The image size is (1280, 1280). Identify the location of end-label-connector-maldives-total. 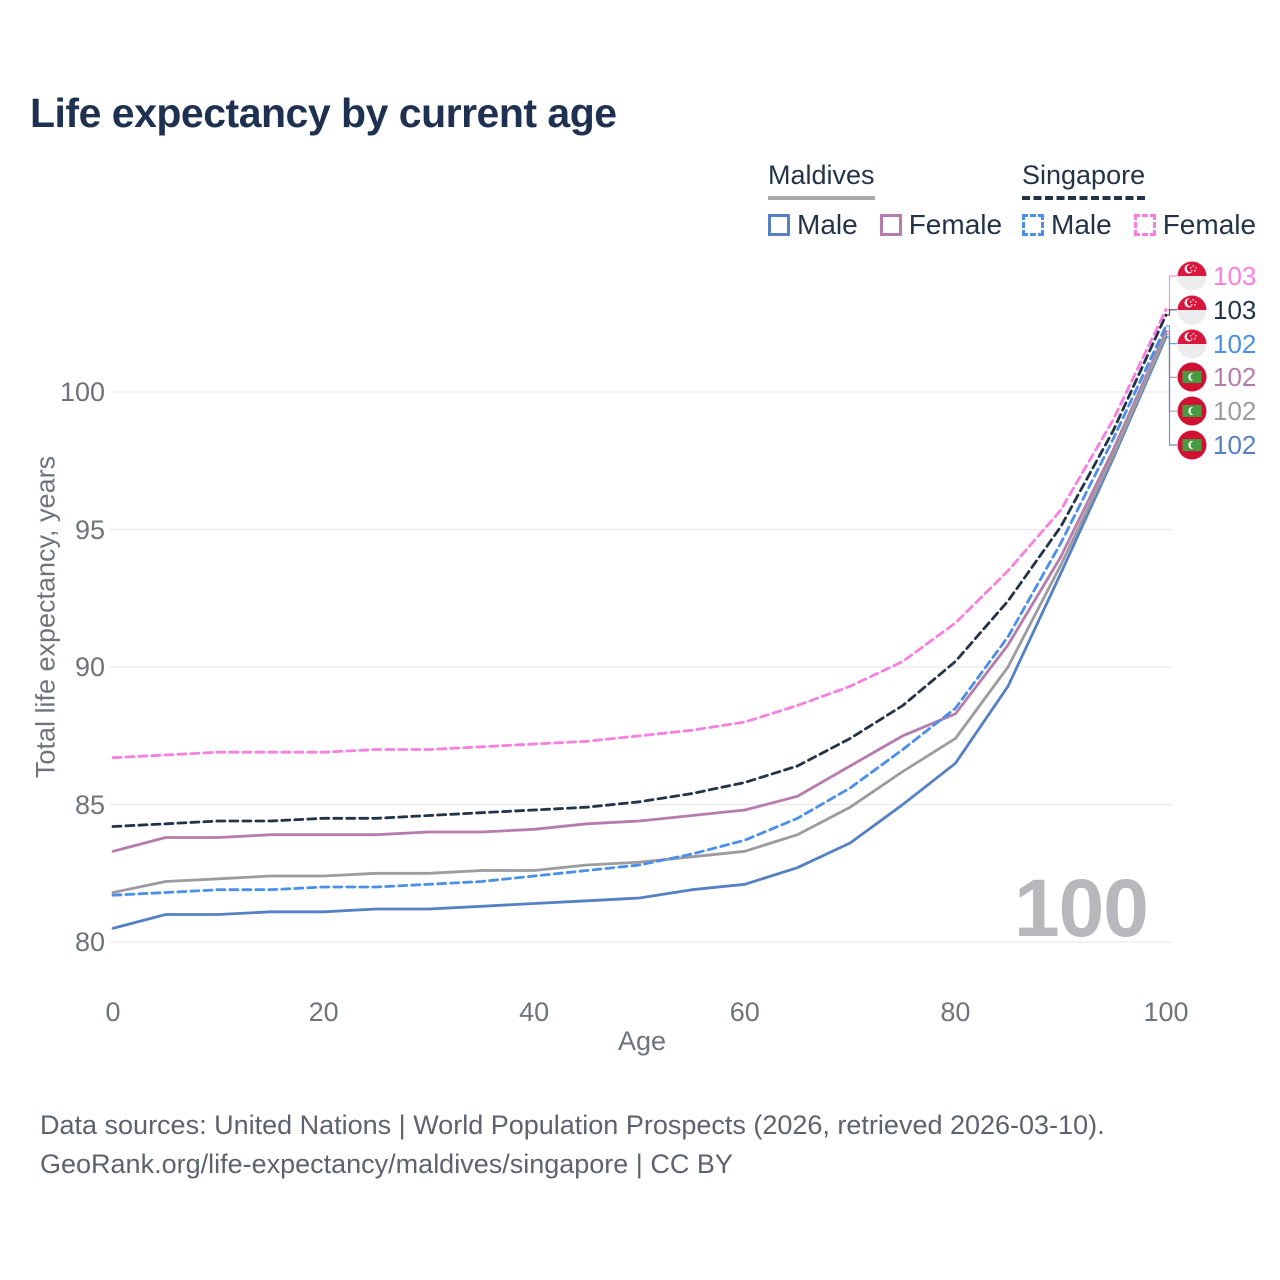
(1171, 372).